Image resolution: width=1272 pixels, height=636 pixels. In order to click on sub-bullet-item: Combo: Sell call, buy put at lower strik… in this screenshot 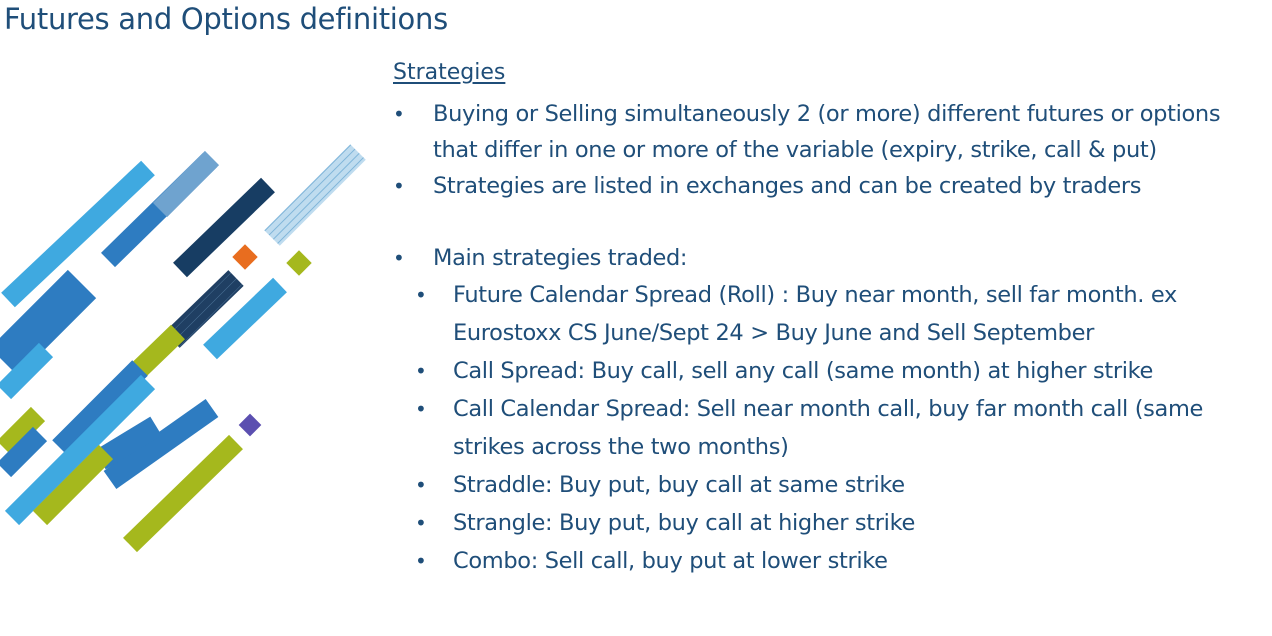, I will do `click(828, 561)`.